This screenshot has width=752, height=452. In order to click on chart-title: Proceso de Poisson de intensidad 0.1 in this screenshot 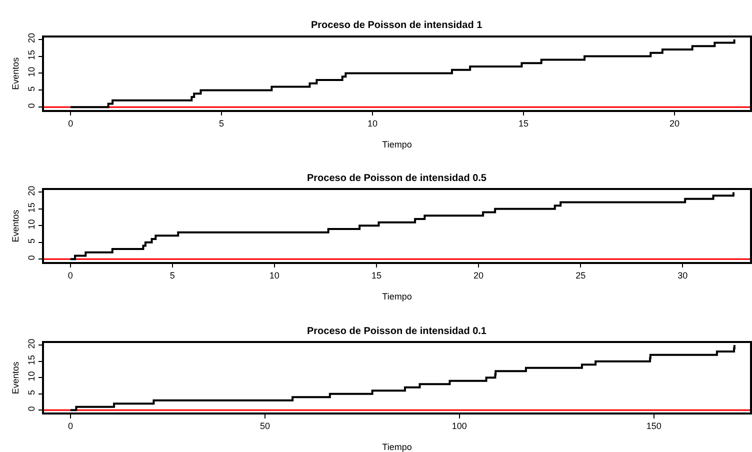, I will do `click(397, 331)`.